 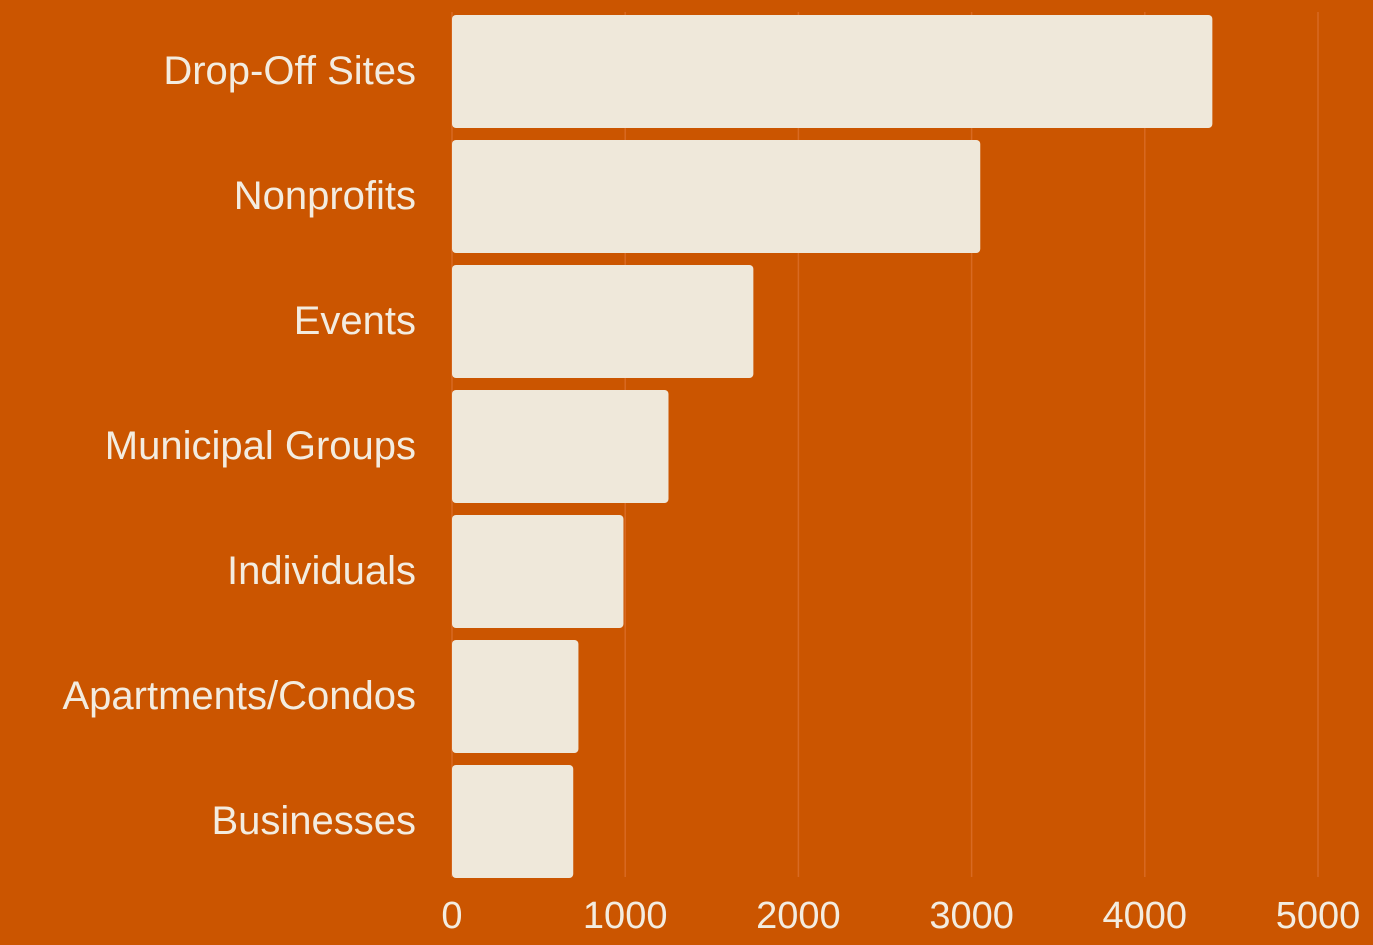 I want to click on x-tick-label: 5000, so click(x=1318, y=916).